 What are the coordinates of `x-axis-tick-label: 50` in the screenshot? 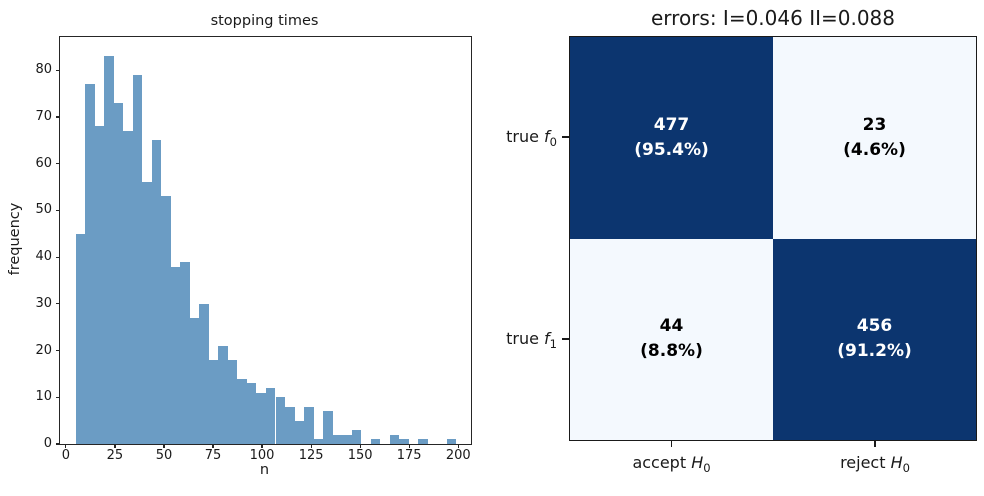 It's located at (164, 455).